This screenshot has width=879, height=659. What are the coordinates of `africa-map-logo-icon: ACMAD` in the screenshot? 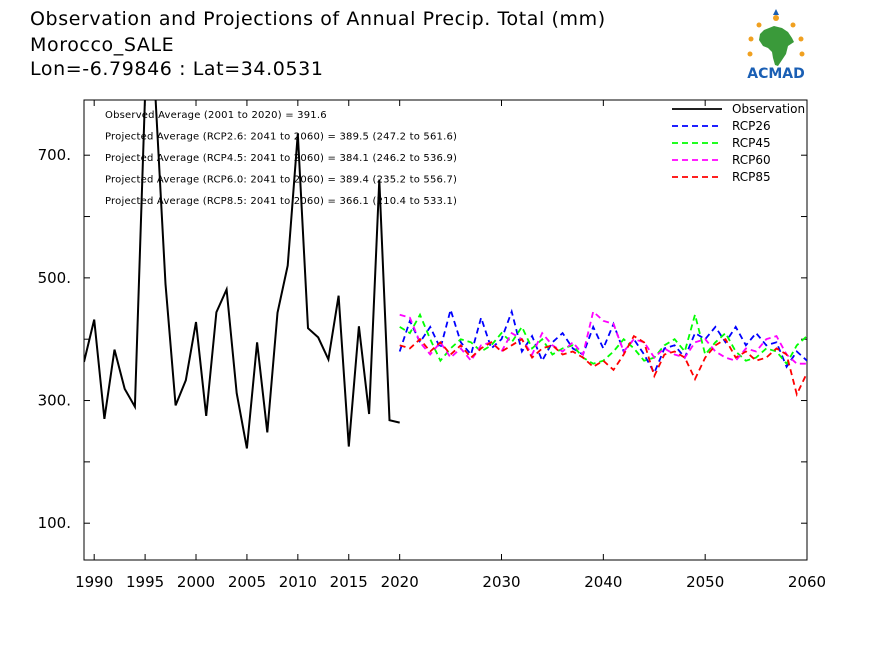 It's located at (776, 45).